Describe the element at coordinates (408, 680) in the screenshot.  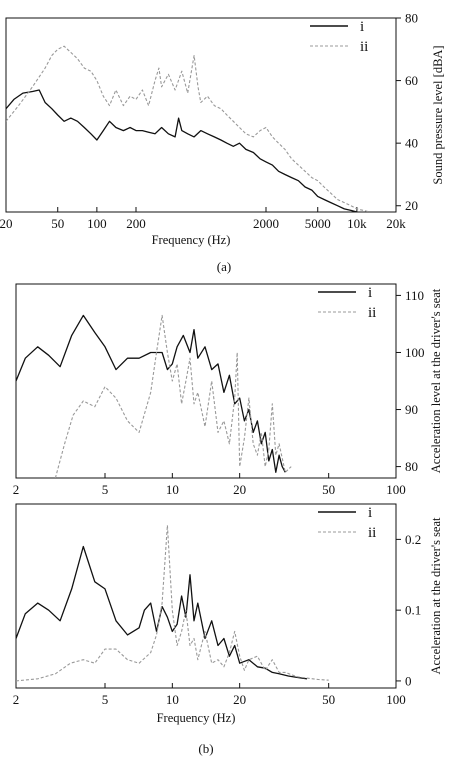
I see `y-tick-label: 0` at that location.